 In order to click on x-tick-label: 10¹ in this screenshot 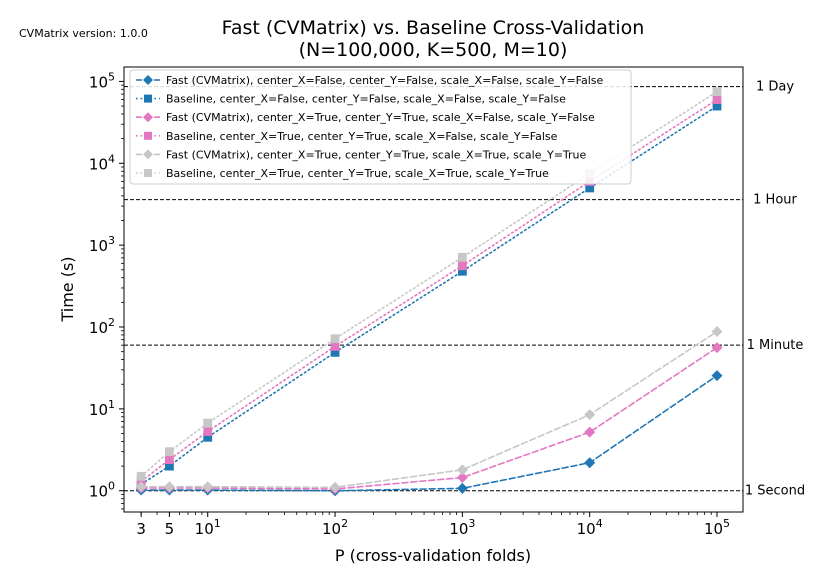, I will do `click(208, 527)`.